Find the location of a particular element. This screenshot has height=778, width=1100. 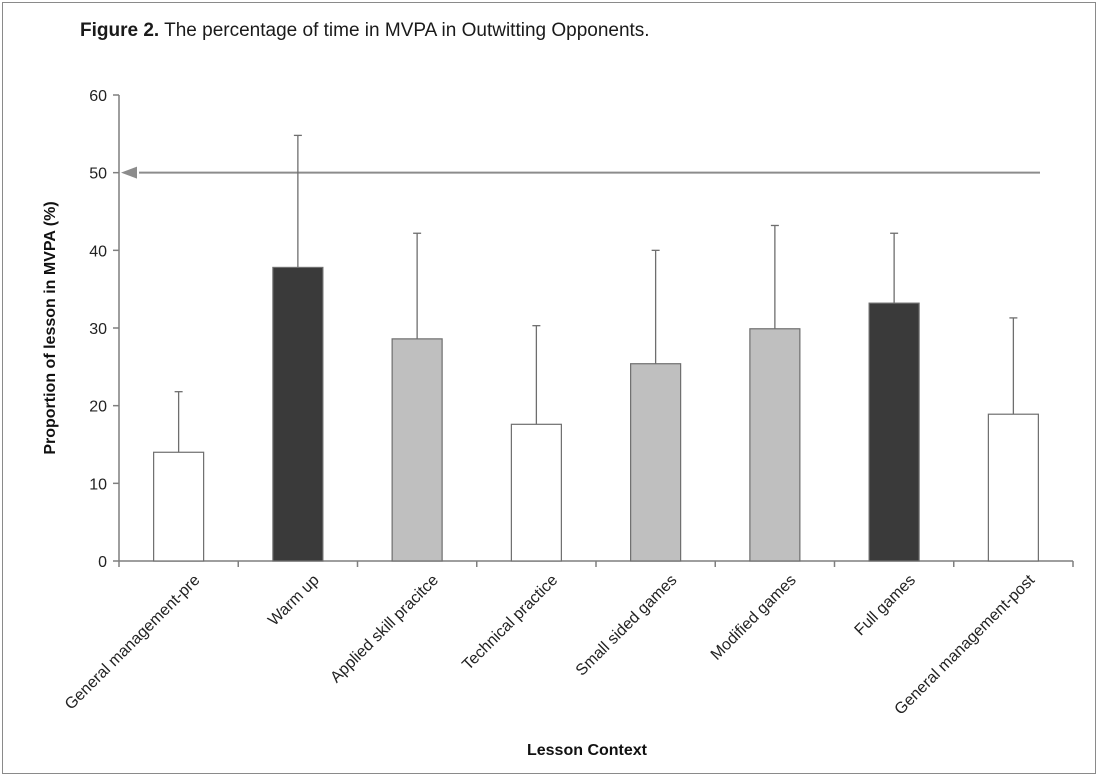

x-tick-label: Full games is located at coordinates (885, 605).